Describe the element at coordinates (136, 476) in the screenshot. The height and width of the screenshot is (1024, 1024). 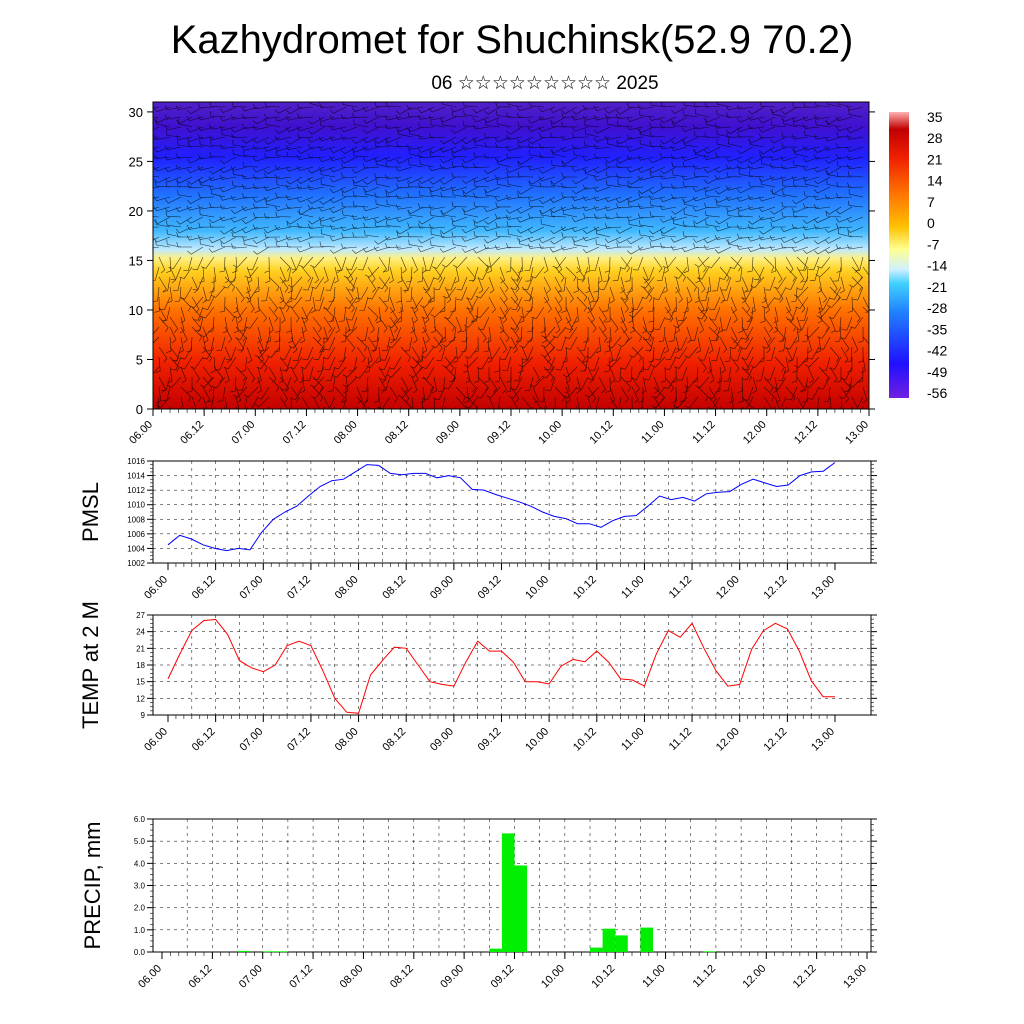
I see `pmsl-ytick-label: 1014` at that location.